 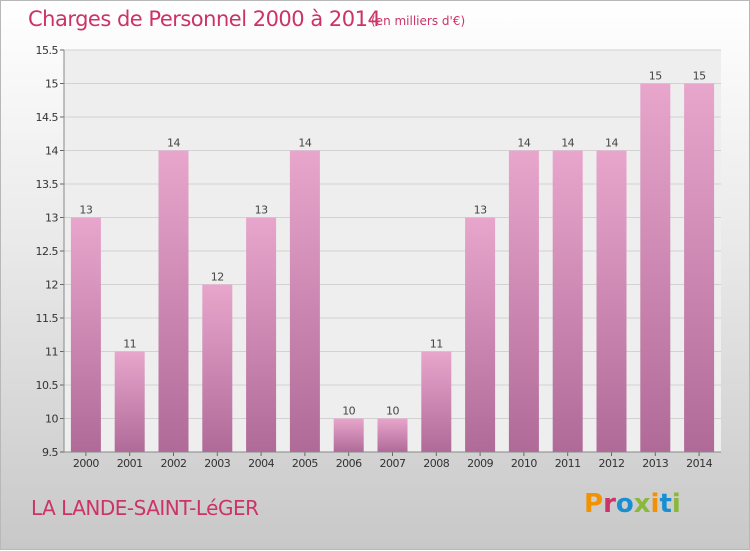 What do you see at coordinates (418, 21) in the screenshot?
I see `chart-subtitle: (en milliers d'€)` at bounding box center [418, 21].